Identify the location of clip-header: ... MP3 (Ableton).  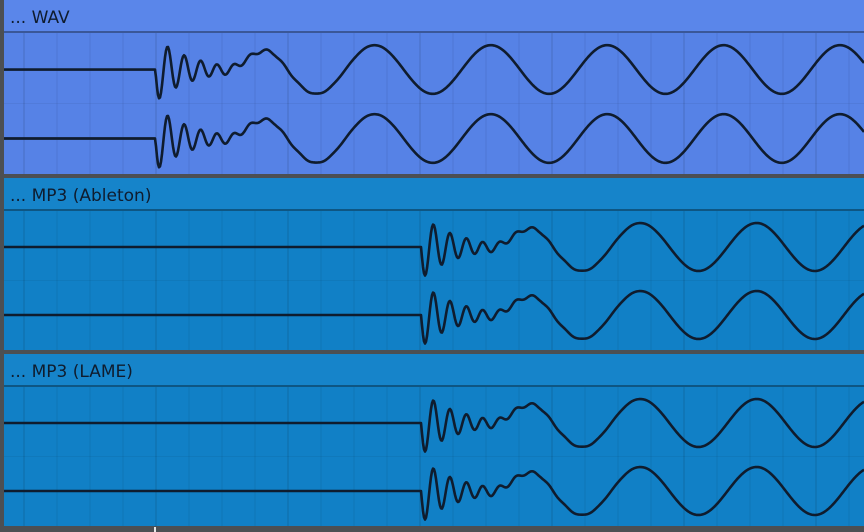
(434, 194).